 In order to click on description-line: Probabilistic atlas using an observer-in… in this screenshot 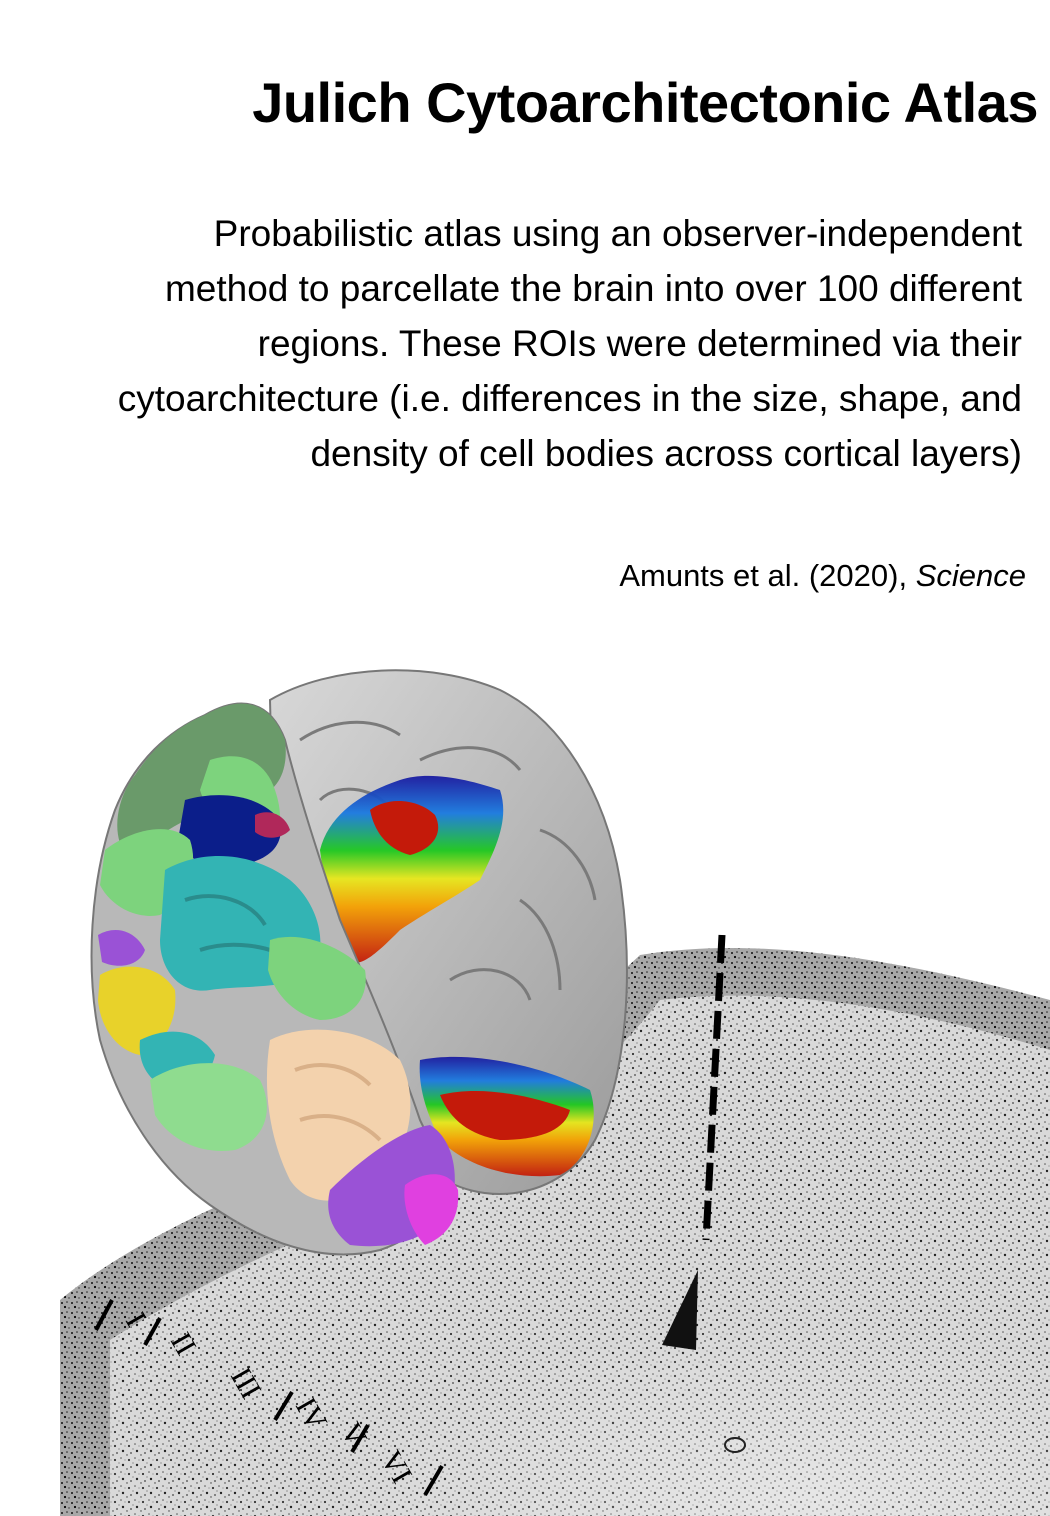, I will do `click(617, 233)`.